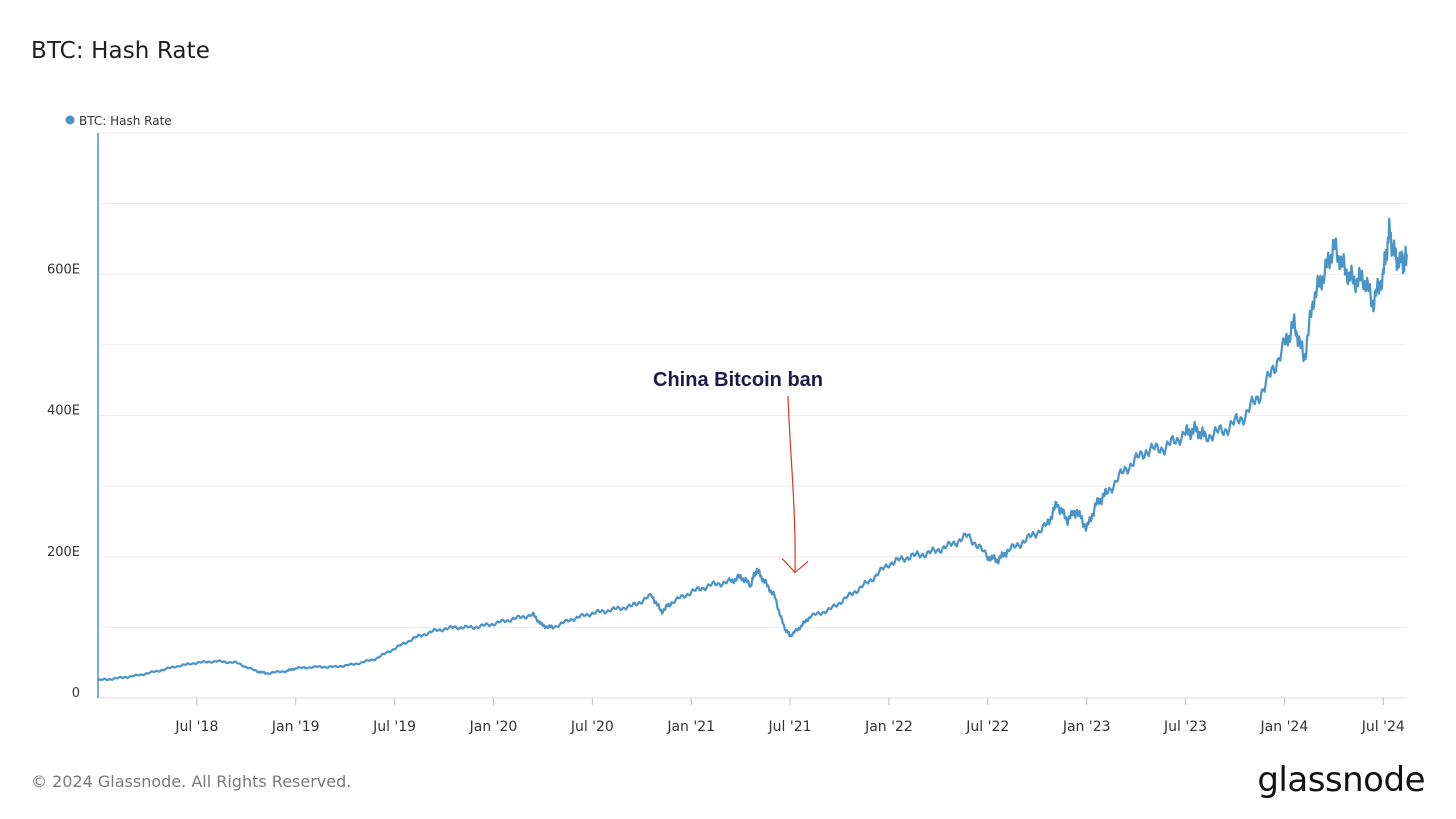 This screenshot has width=1456, height=819. I want to click on annotation-china-ban-label: China Bitcoin ban, so click(738, 380).